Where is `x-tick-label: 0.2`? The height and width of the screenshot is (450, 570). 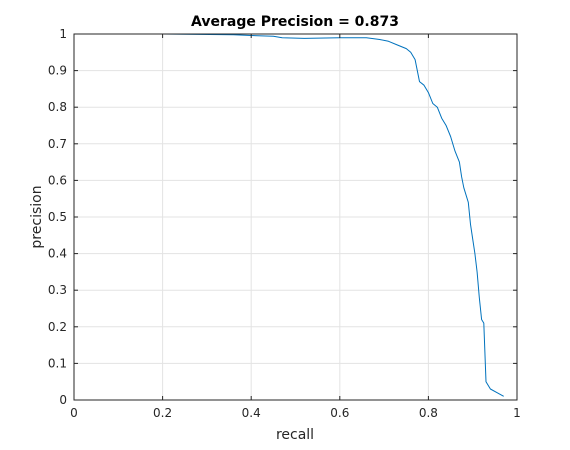
x-tick-label: 0.2 is located at coordinates (162, 413).